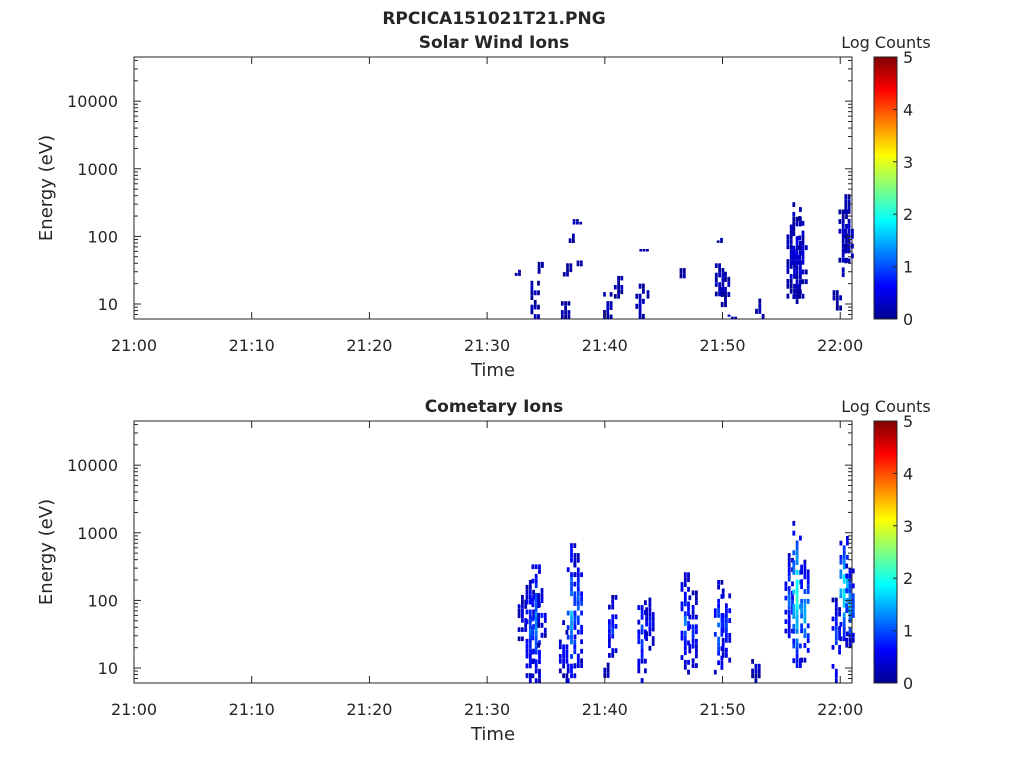  Describe the element at coordinates (46, 188) in the screenshot. I see `ylabel-solar-wind: Energy (eV)` at that location.